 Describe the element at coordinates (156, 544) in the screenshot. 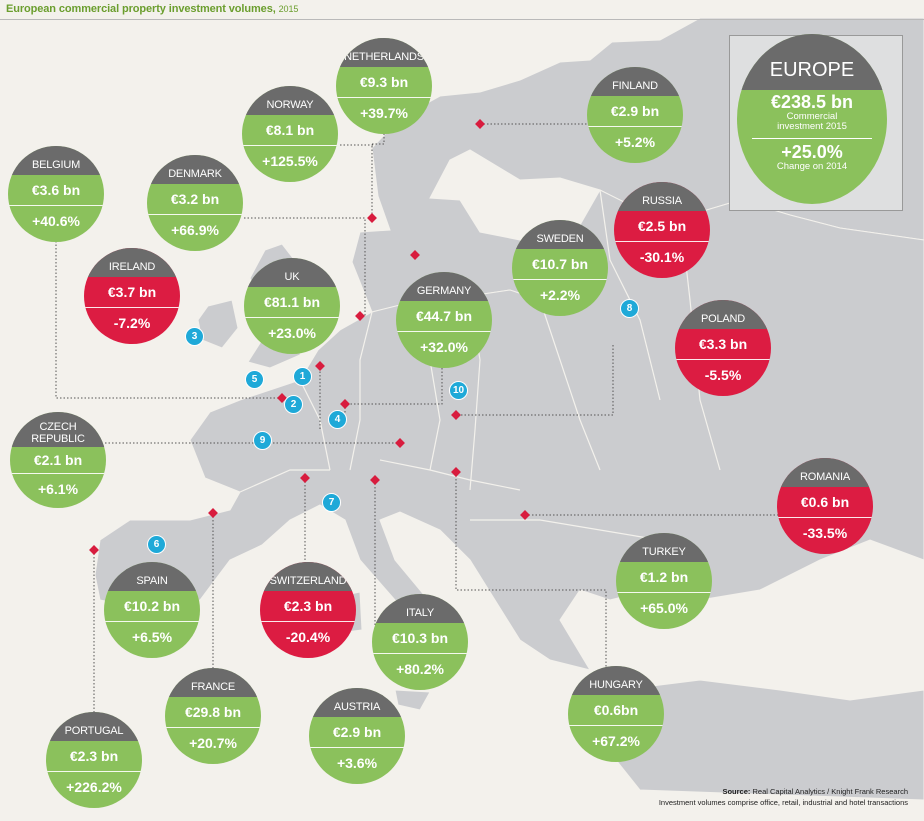

I see `city-number-6: 6` at that location.